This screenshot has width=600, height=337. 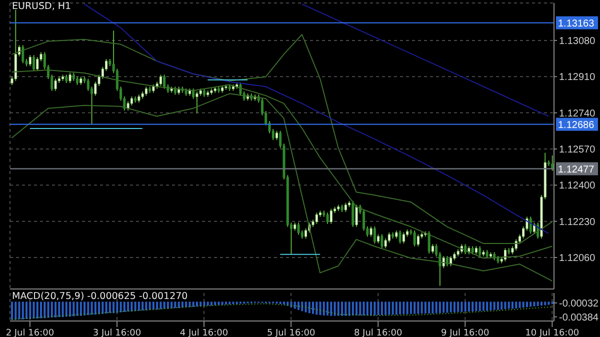 I want to click on x-tick-label: 9 Jul 16:00, so click(x=465, y=332).